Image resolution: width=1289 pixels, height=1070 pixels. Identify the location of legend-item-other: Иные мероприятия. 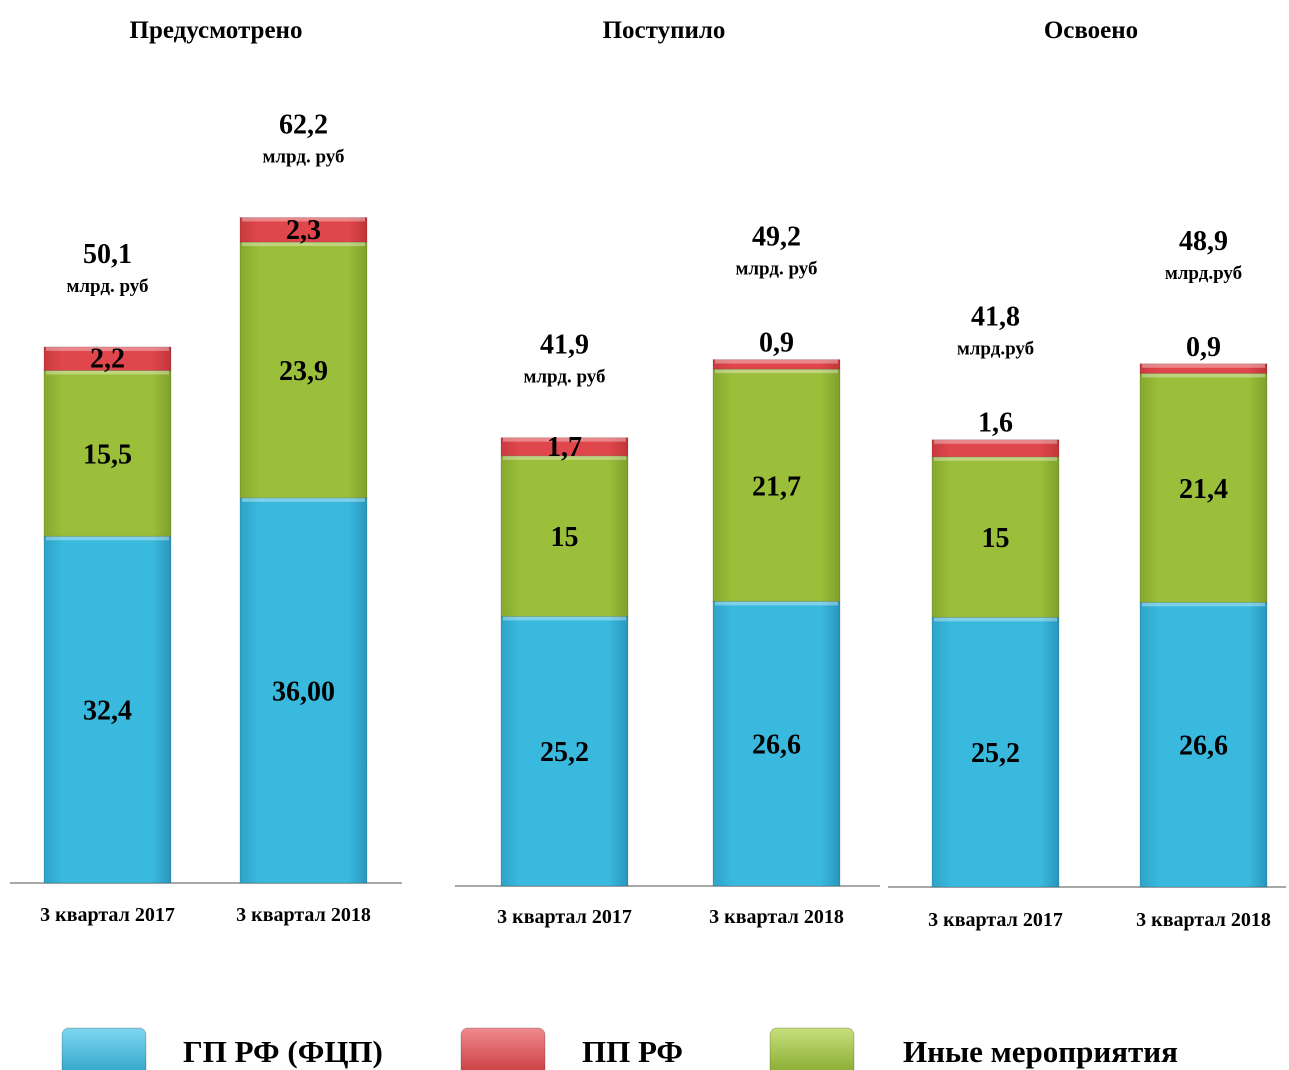
(973, 1048).